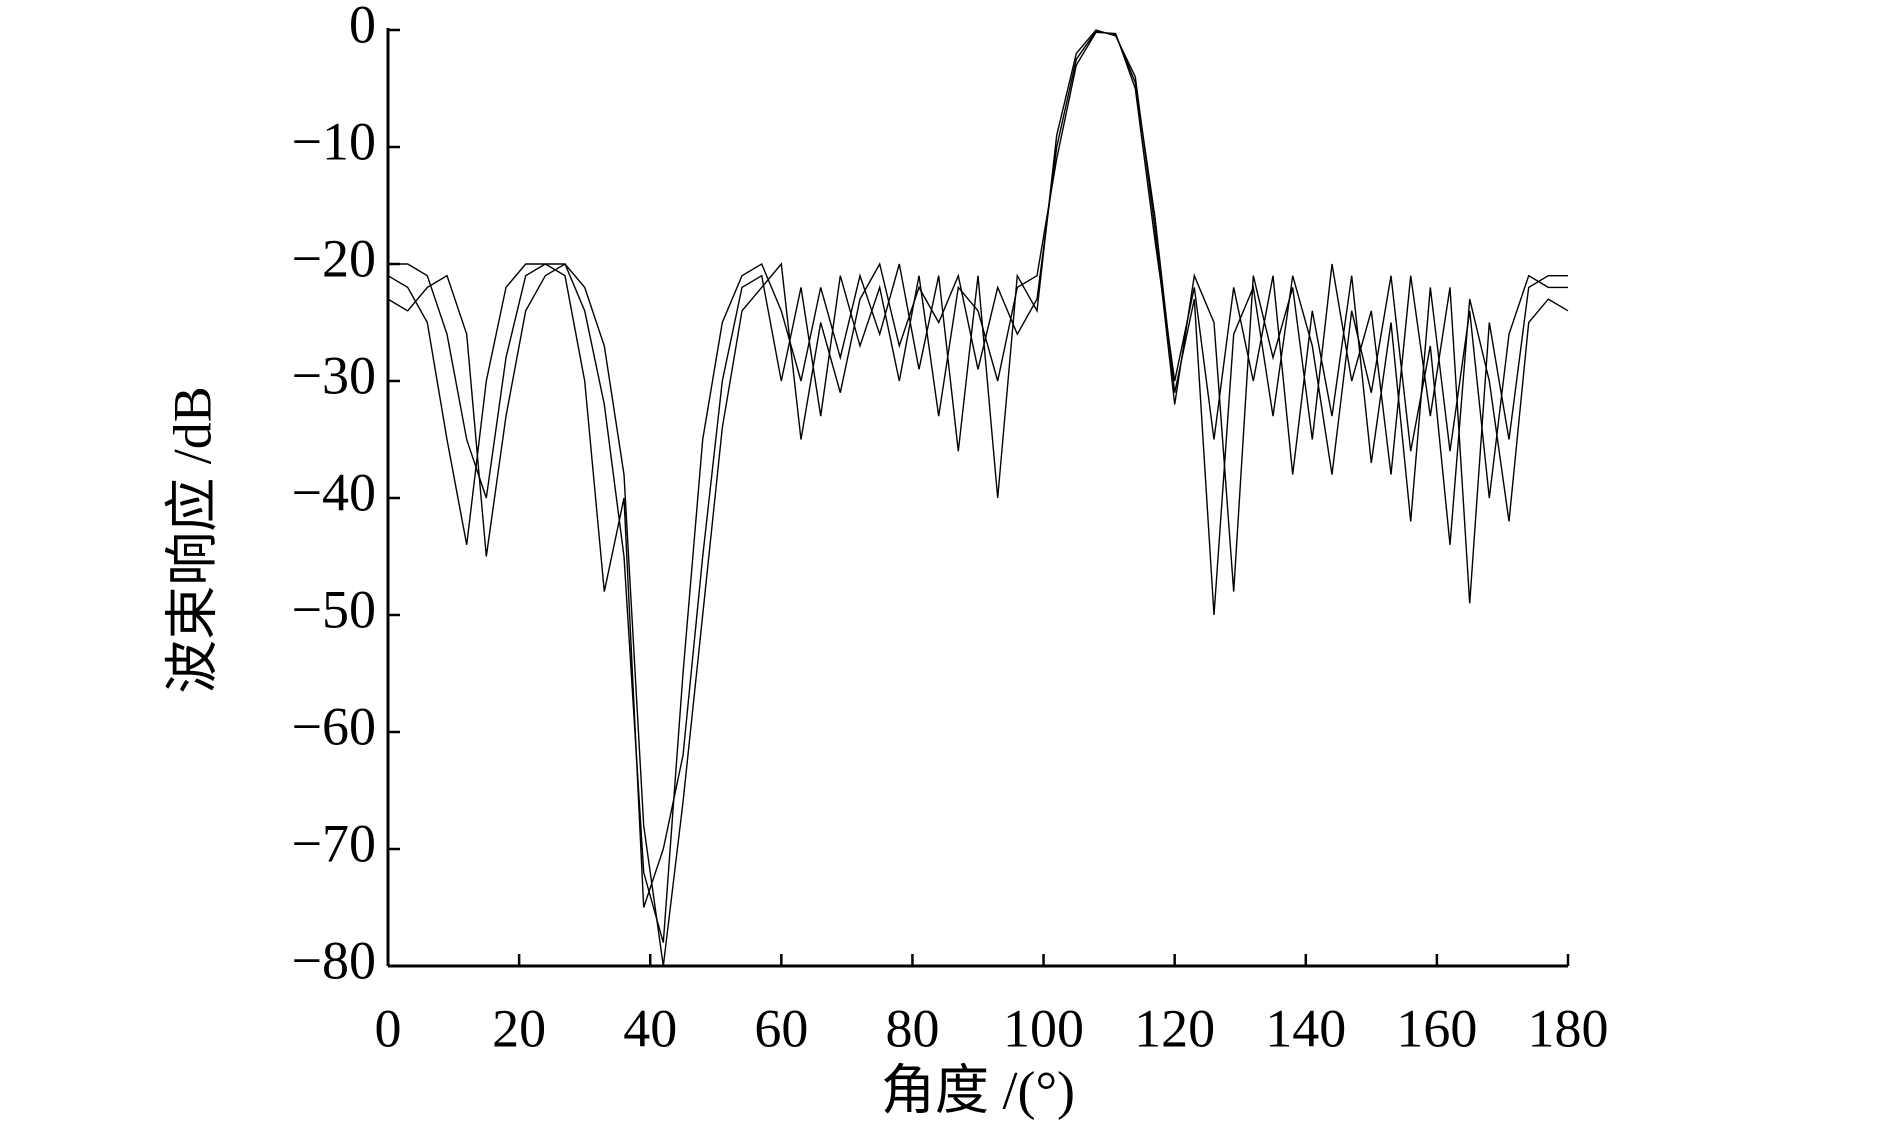 The width and height of the screenshot is (1890, 1134). What do you see at coordinates (334, 141) in the screenshot?
I see `y-tick-label: −10` at bounding box center [334, 141].